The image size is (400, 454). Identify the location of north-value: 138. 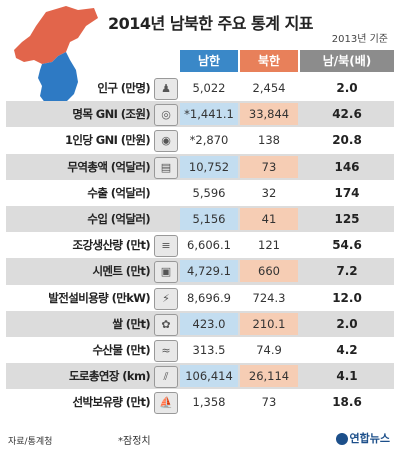
(269, 140).